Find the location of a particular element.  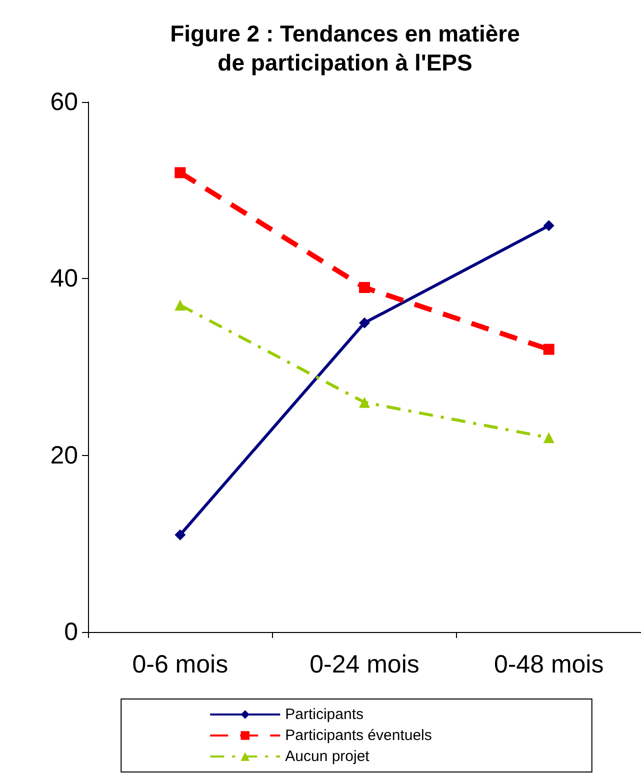

chart-title: Figure 2 : Tendances en matière de participation à l'EPS is located at coordinates (345, 48).